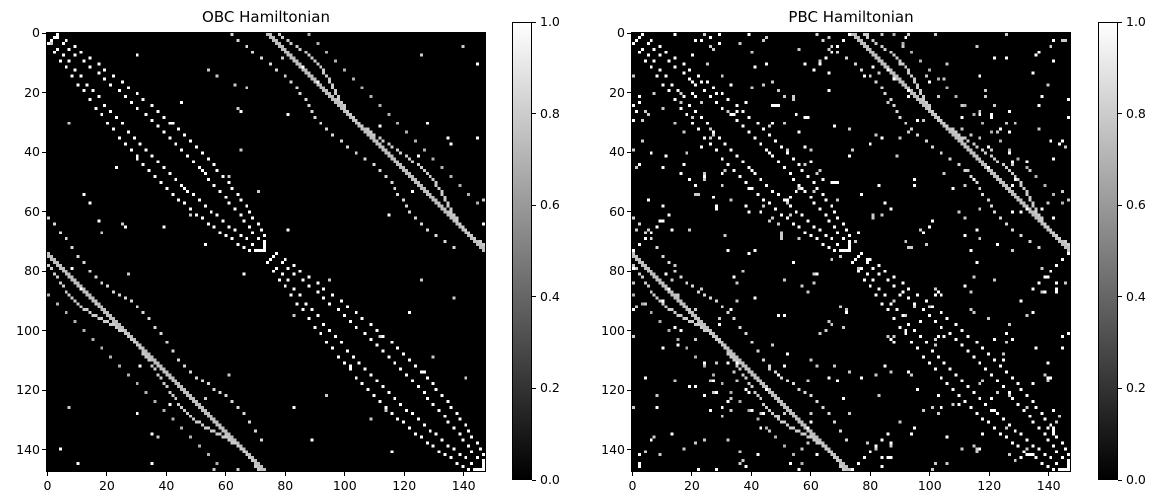 The image size is (1162, 504). I want to click on chart-title: PBC Hamiltonian, so click(851, 17).